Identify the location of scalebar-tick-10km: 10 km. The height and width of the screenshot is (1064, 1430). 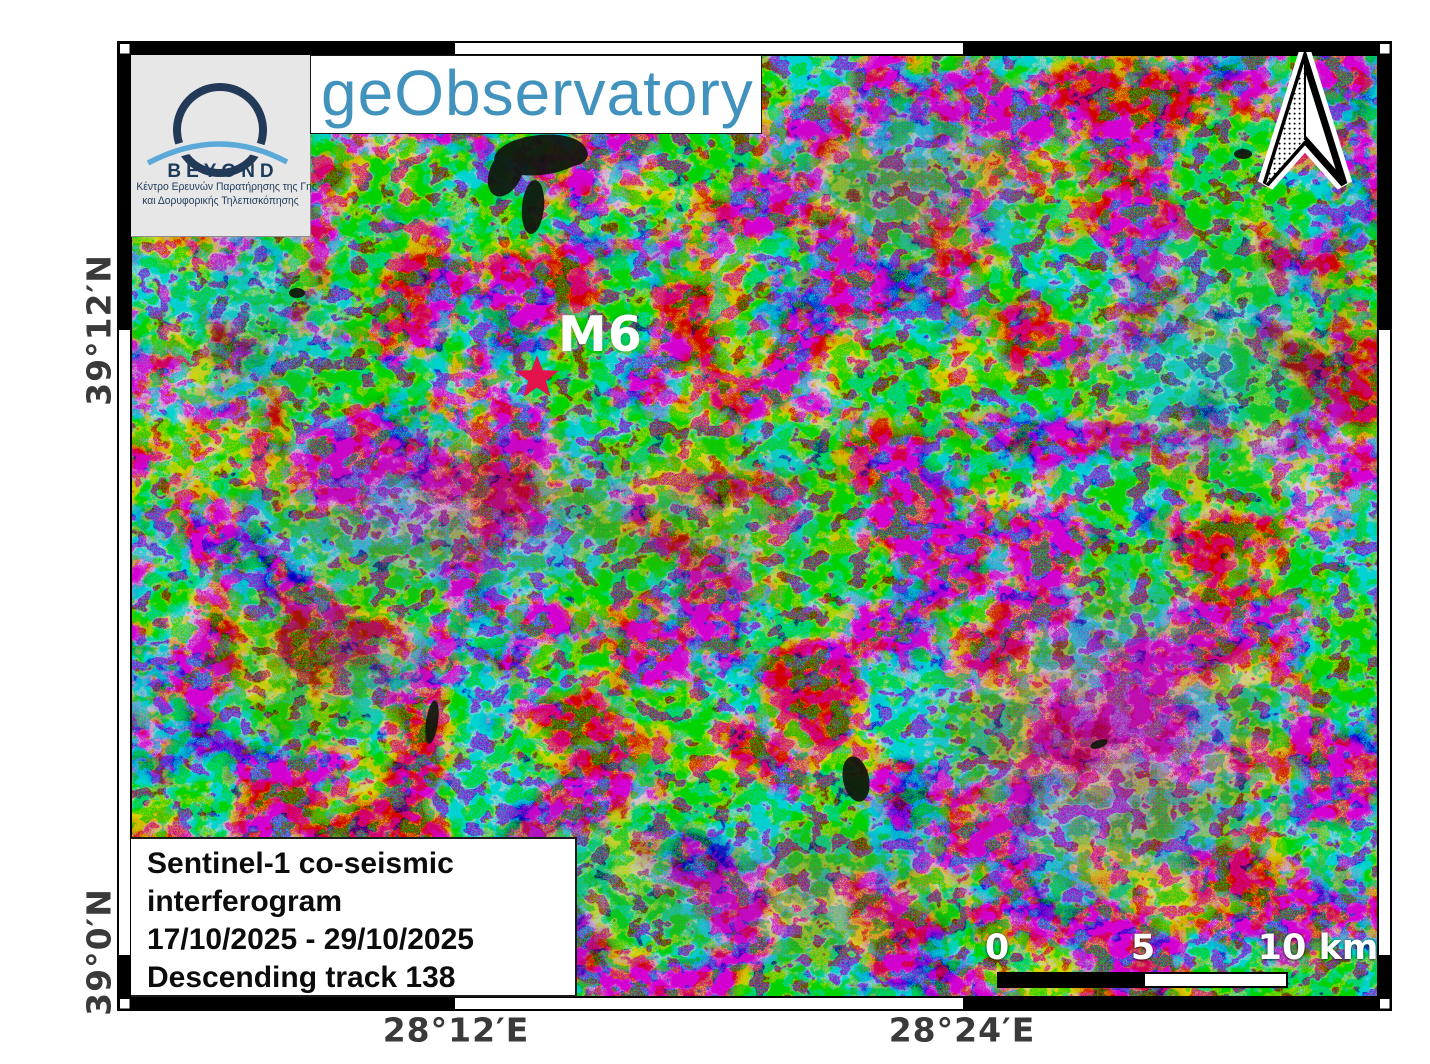
(1318, 948).